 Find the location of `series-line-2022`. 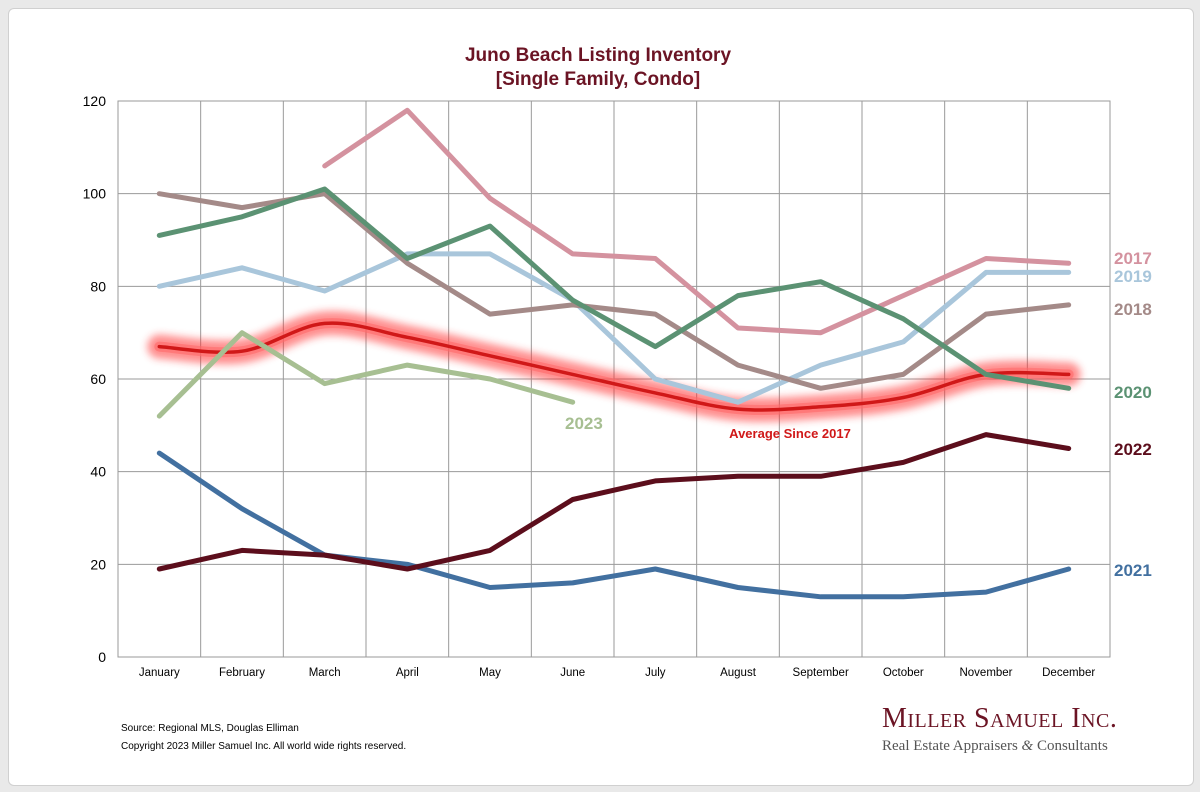

series-line-2022 is located at coordinates (614, 502).